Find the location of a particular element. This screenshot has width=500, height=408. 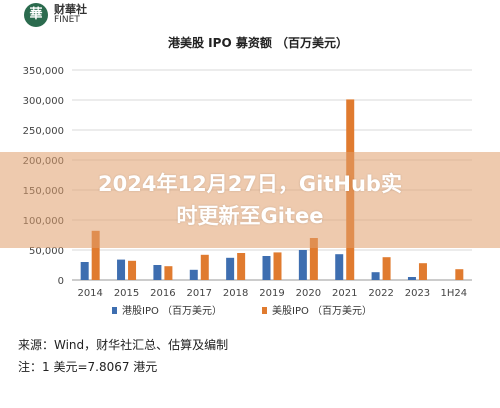

x-tick-label: 2023 is located at coordinates (417, 293).